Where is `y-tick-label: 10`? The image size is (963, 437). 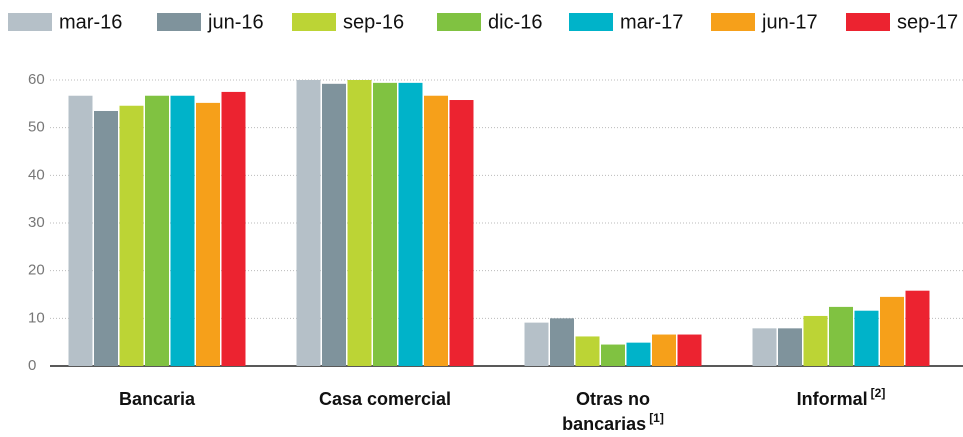
y-tick-label: 10 is located at coordinates (36, 317).